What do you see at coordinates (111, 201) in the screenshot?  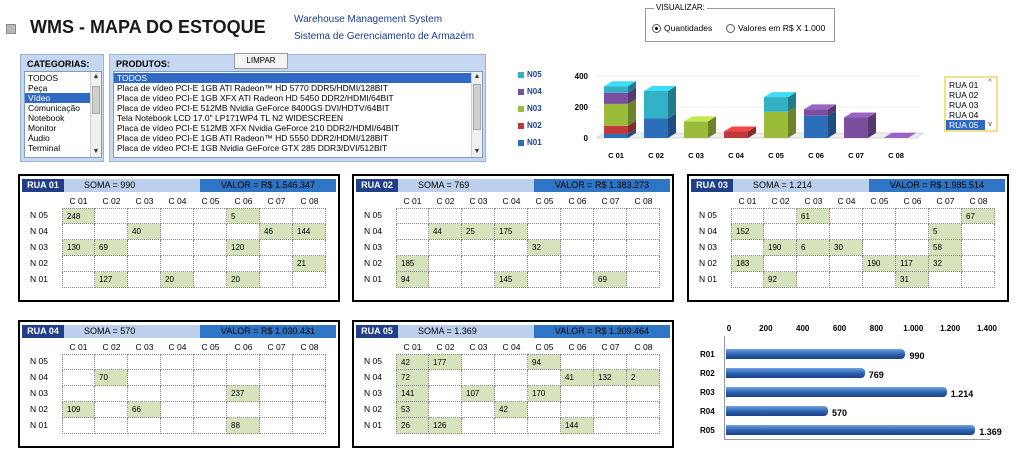 I see `column-header: C 02` at bounding box center [111, 201].